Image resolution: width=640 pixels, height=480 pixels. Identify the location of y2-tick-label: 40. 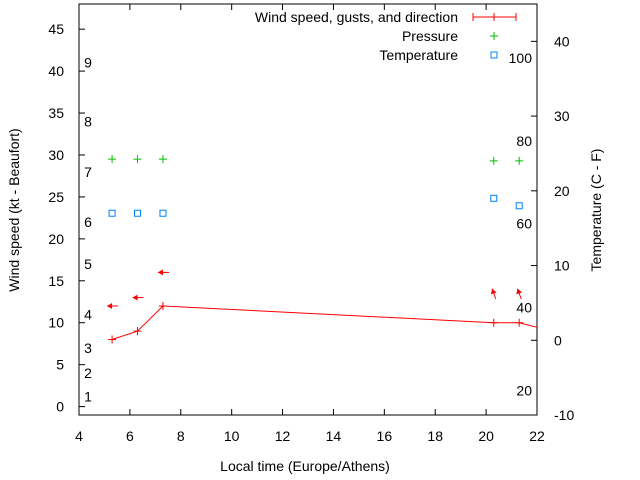
(562, 41).